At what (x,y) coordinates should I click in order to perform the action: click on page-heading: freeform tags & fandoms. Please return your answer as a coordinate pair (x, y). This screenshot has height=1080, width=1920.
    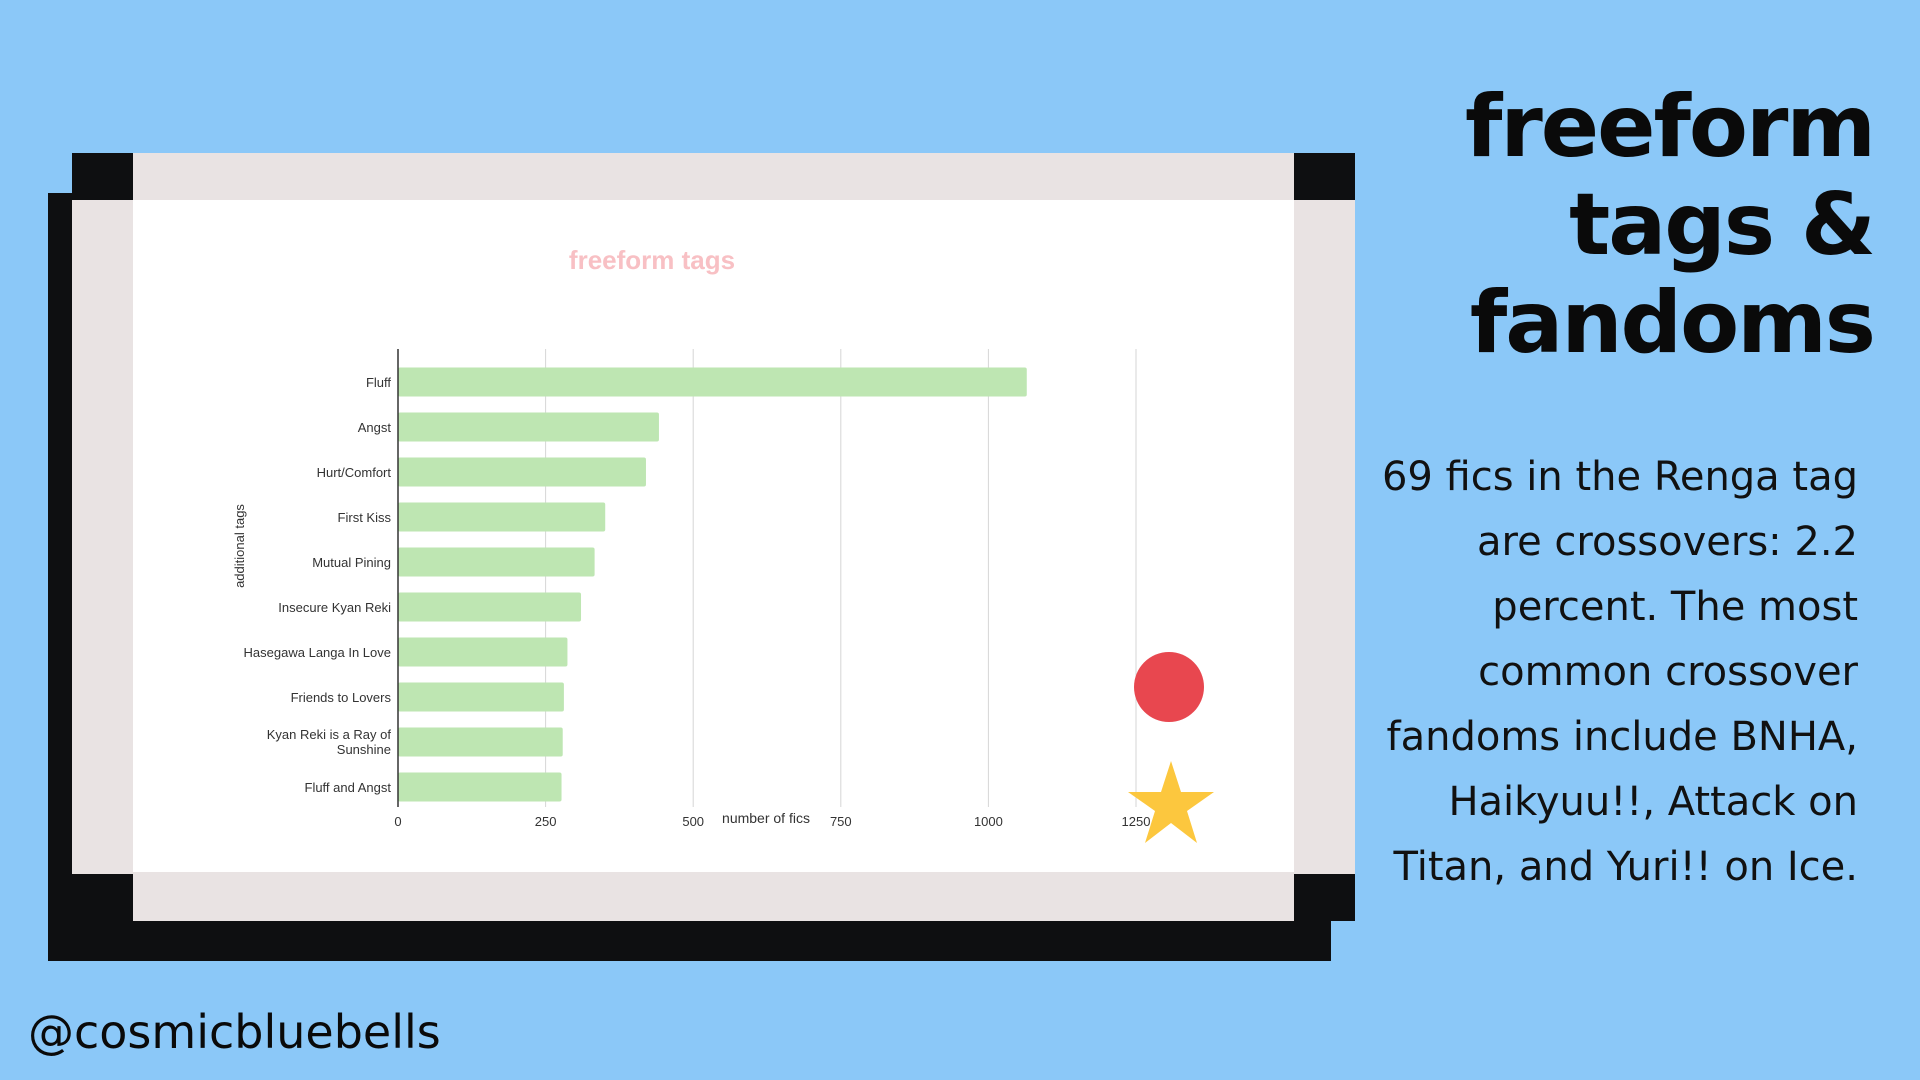
    Looking at the image, I should click on (1645, 225).